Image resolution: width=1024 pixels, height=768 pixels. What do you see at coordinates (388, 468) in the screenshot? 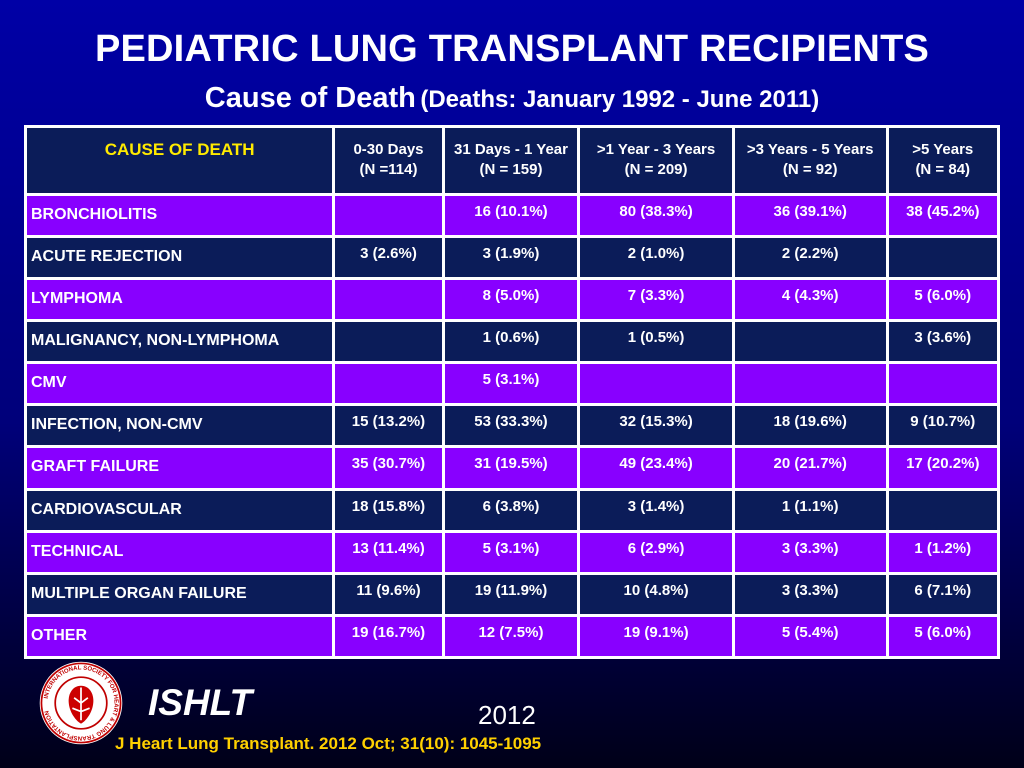
I see `value-cell: 35 (30.7%)` at bounding box center [388, 468].